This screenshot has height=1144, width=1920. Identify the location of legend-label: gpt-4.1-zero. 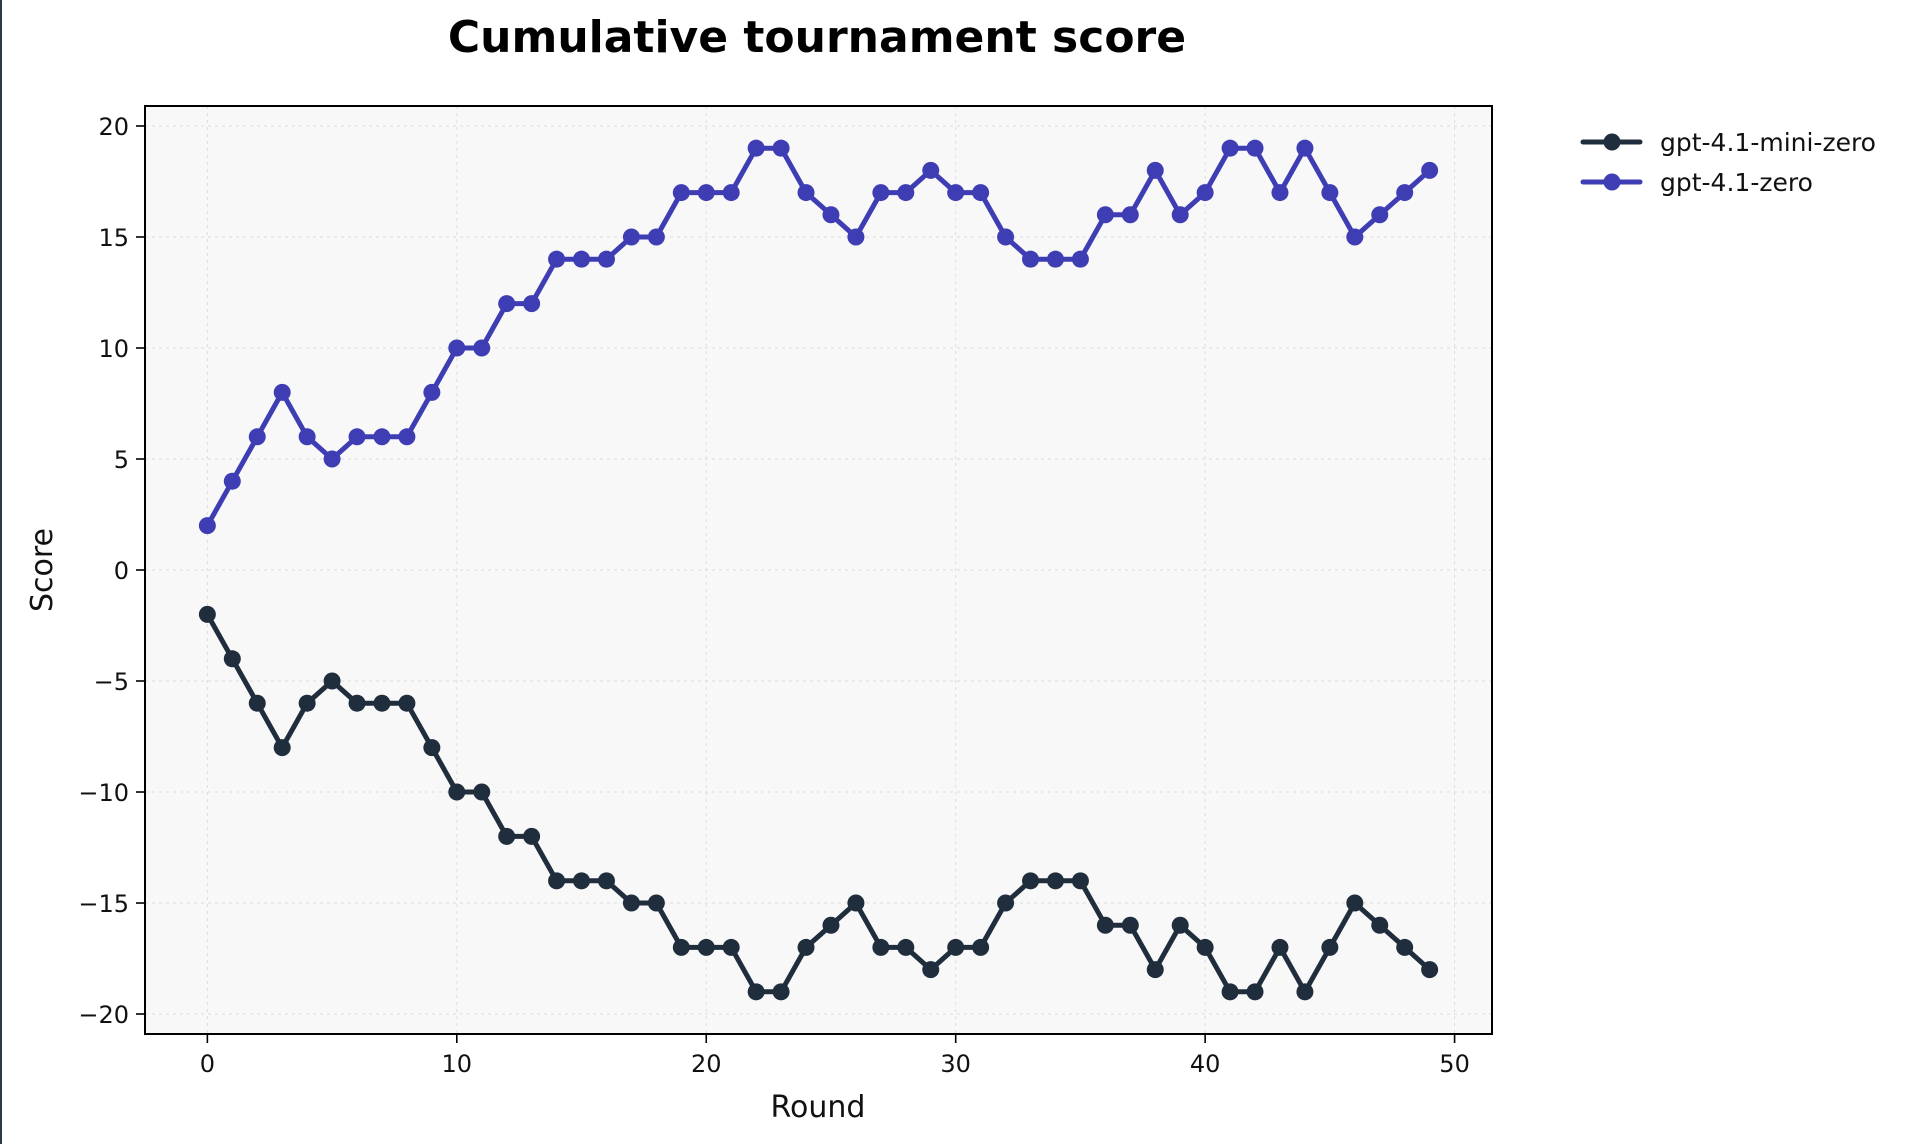
(1736, 182).